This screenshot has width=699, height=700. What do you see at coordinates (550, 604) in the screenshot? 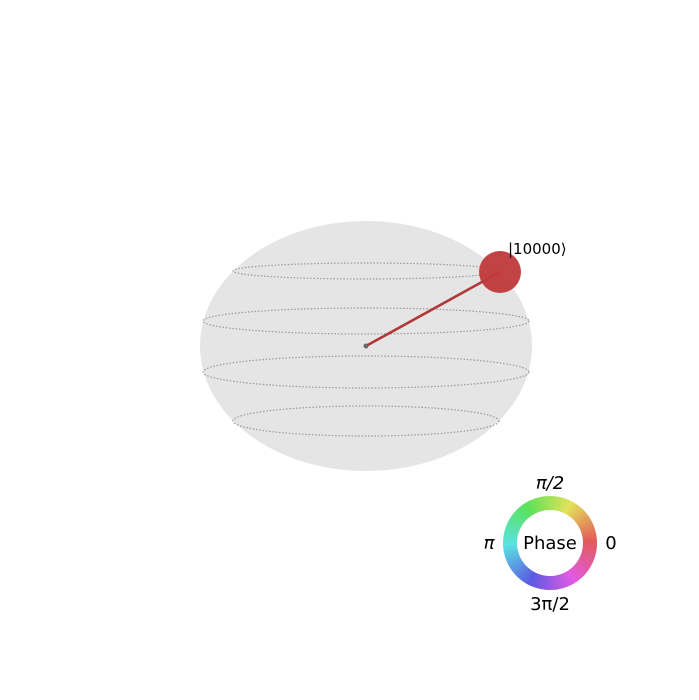
I see `phase-label-3pi-over-2: 3π/2` at bounding box center [550, 604].